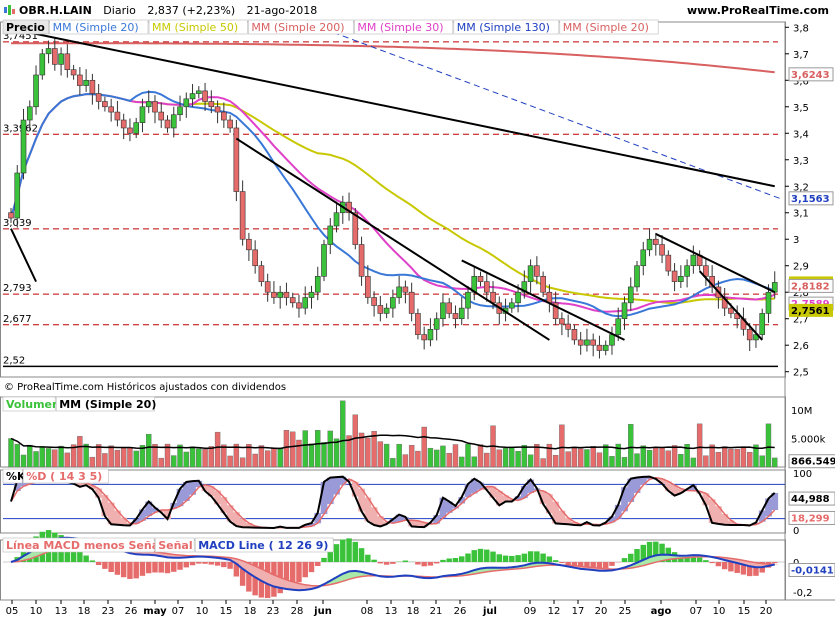 This screenshot has height=620, width=835. Describe the element at coordinates (297, 27) in the screenshot. I see `price-legend-3: MM (Simple 200)` at that location.